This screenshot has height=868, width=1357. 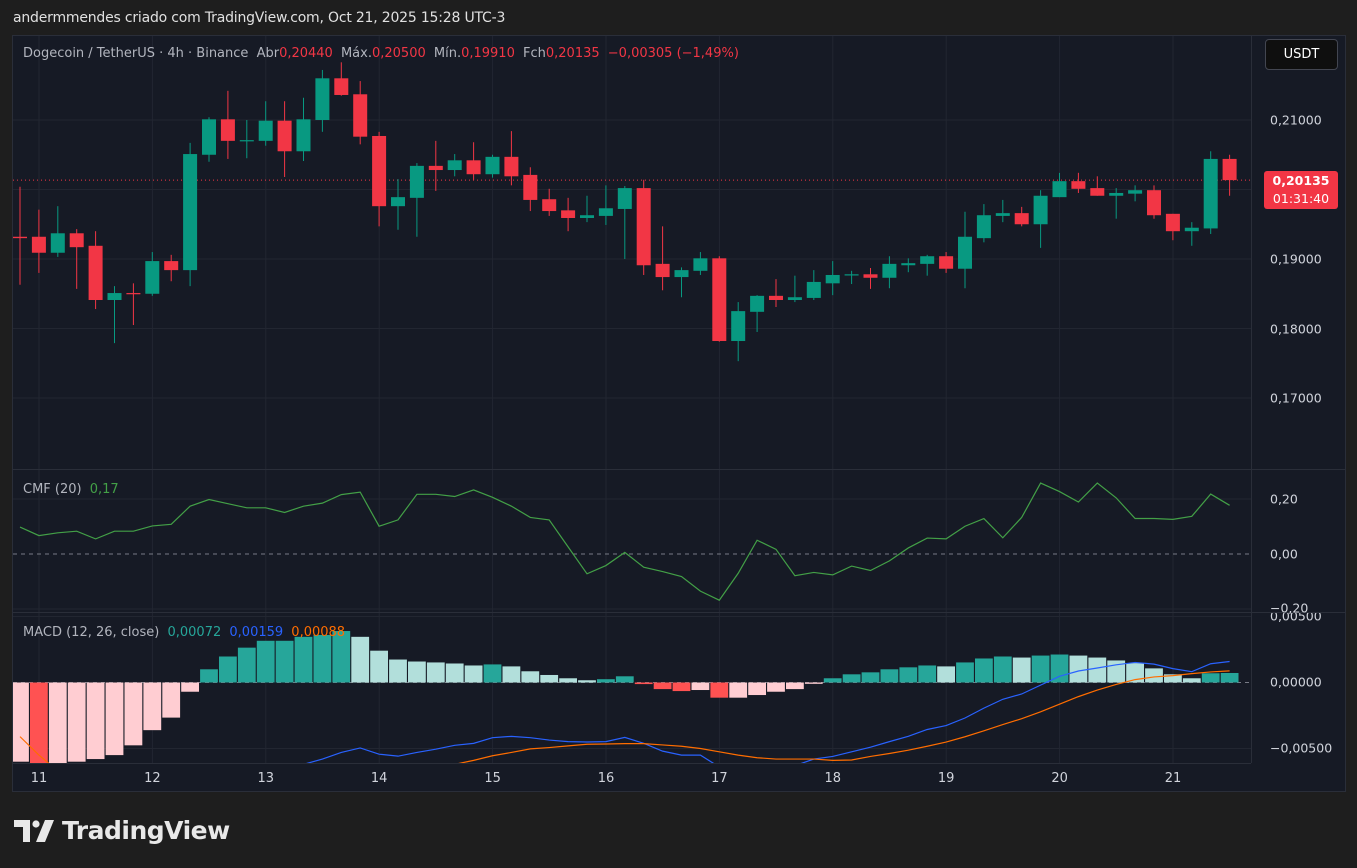 What do you see at coordinates (268, 53) in the screenshot?
I see `open-label: Abr` at bounding box center [268, 53].